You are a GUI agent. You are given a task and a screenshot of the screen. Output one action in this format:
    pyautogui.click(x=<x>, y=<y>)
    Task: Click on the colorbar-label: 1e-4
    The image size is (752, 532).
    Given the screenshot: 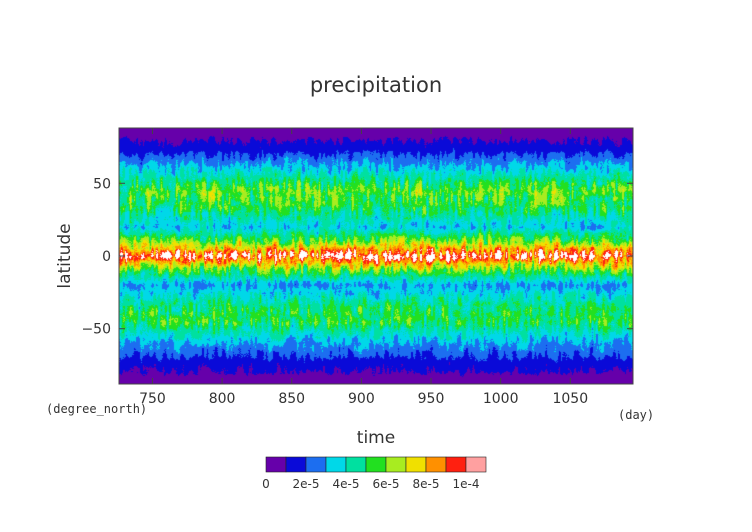 What is the action you would take?
    pyautogui.click(x=466, y=484)
    